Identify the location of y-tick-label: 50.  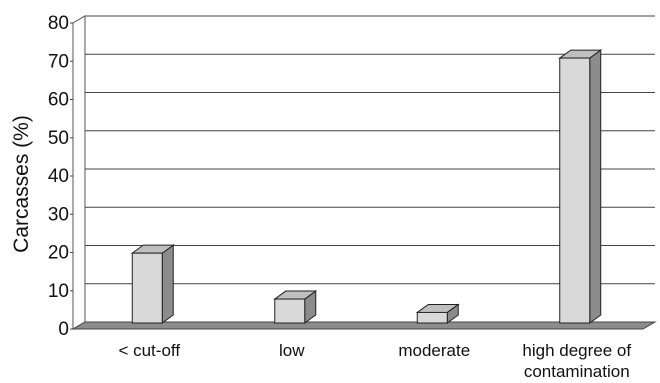
(58, 138).